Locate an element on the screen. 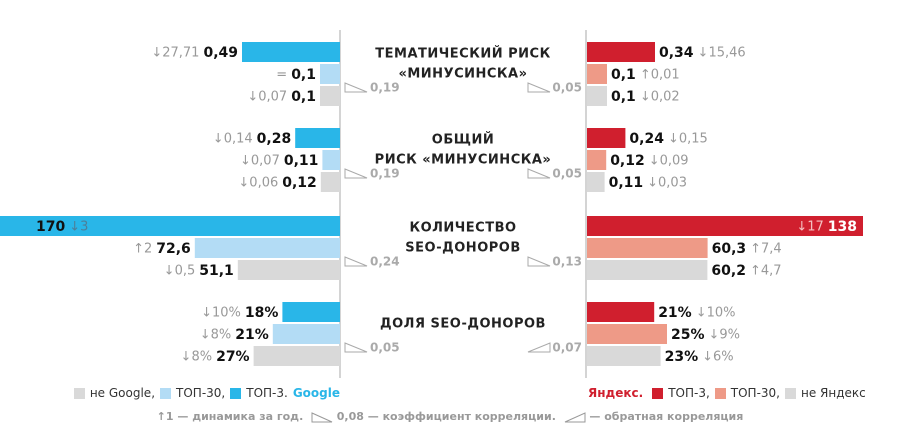 This screenshot has width=900, height=447. delta-label: = is located at coordinates (281, 75).